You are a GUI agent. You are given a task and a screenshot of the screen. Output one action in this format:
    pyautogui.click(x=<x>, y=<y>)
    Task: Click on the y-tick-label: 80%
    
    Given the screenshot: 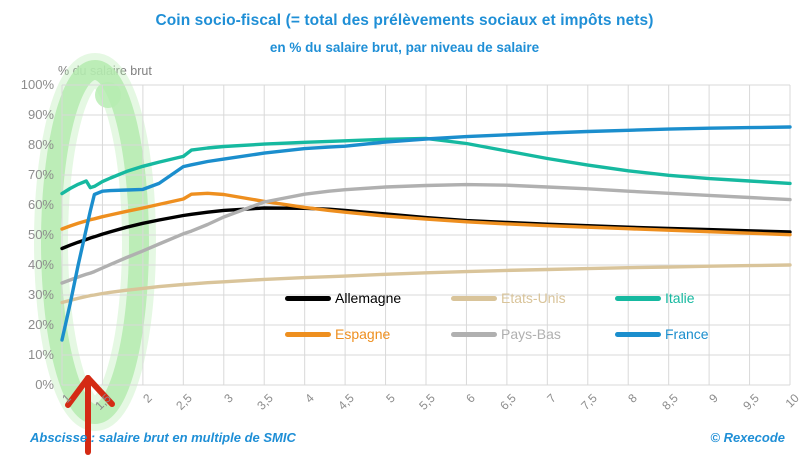 What is the action you would take?
    pyautogui.click(x=40, y=144)
    